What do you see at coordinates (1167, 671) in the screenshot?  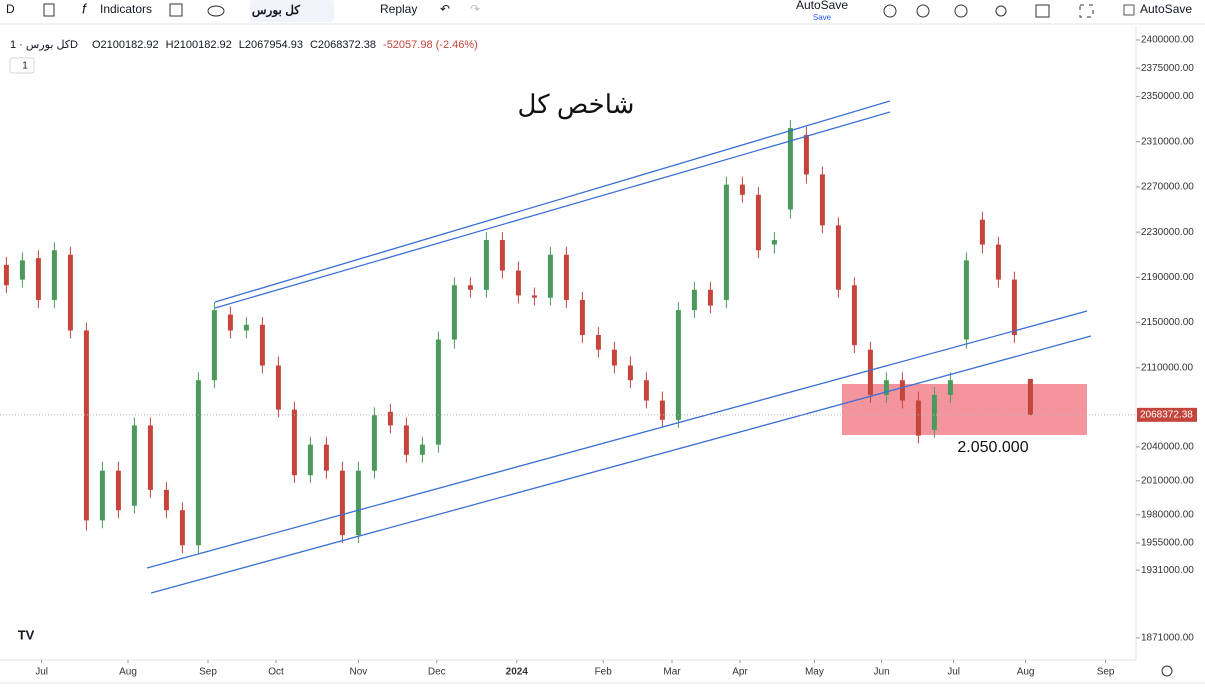 I see `axis-settings` at bounding box center [1167, 671].